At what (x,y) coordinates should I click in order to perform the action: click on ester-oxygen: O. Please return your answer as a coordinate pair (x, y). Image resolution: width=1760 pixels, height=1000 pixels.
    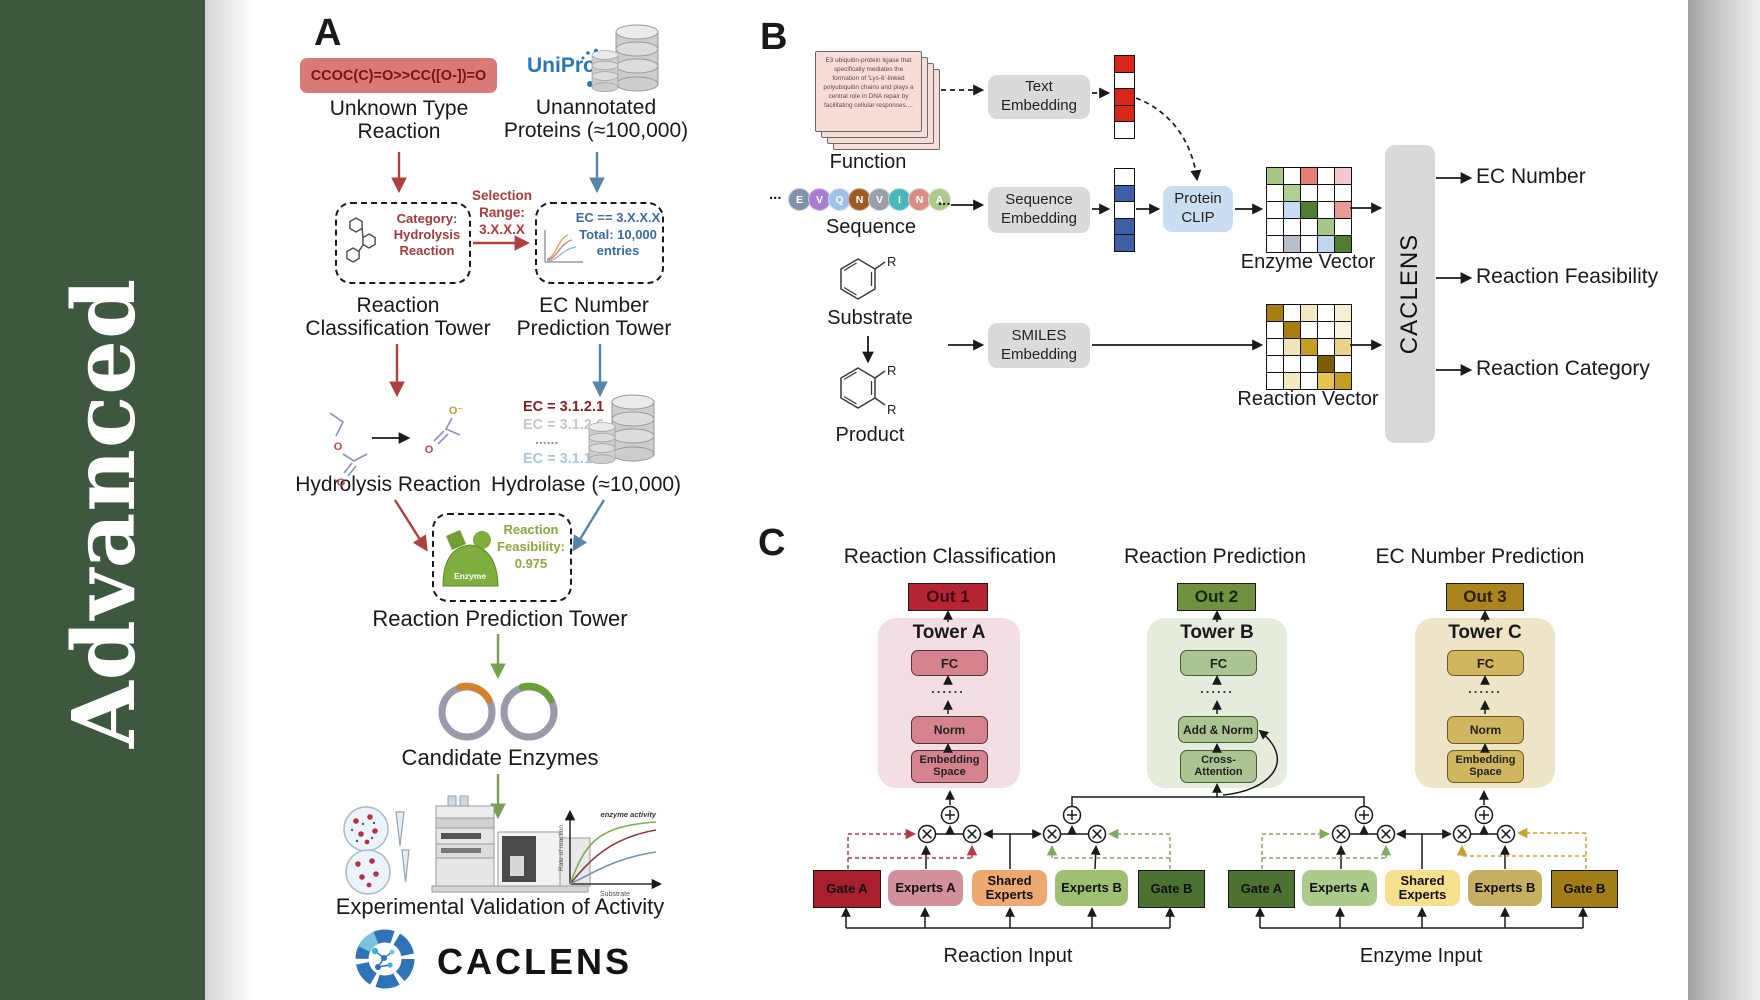
    Looking at the image, I should click on (338, 447).